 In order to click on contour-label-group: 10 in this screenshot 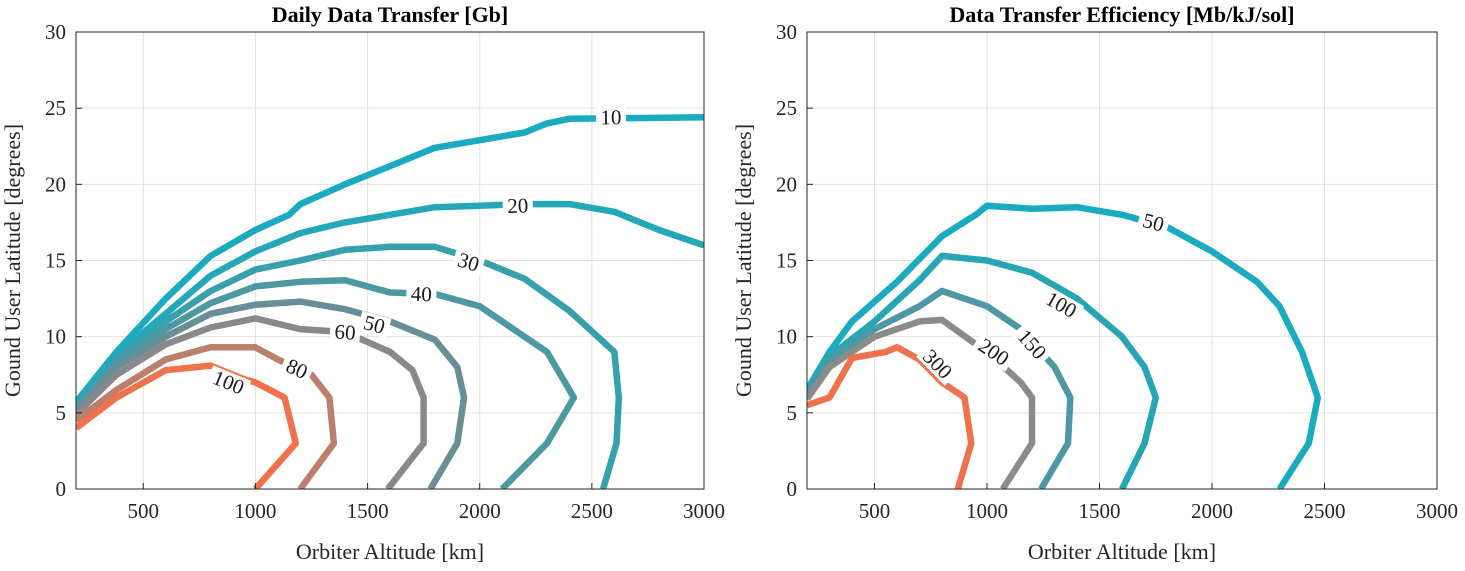, I will do `click(611, 117)`.